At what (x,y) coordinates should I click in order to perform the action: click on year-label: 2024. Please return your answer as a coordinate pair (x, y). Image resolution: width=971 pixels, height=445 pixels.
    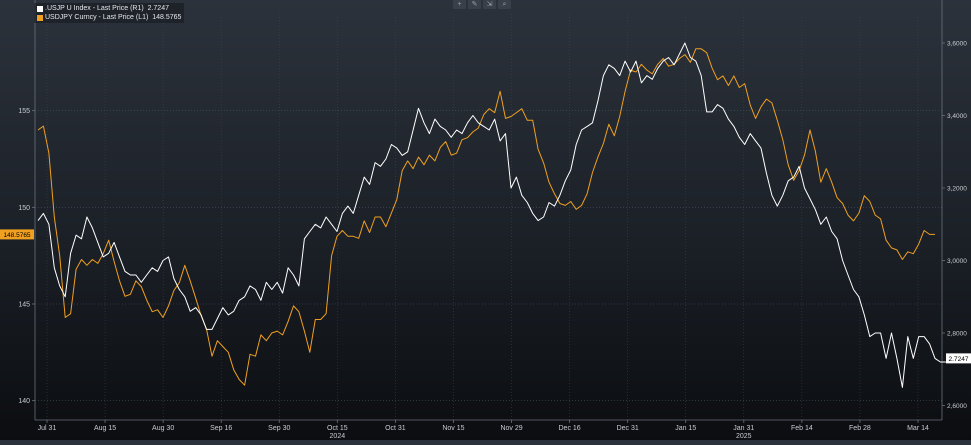
    Looking at the image, I should click on (338, 436).